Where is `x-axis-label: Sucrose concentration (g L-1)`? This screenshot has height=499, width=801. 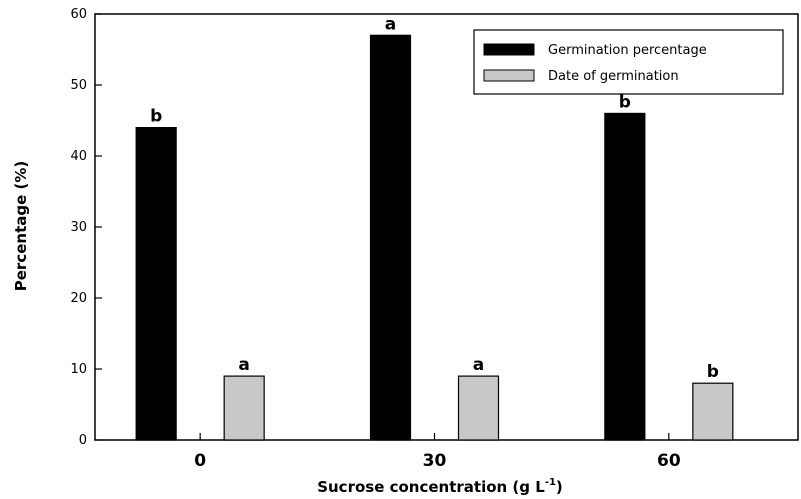 x-axis-label: Sucrose concentration (g L-1) is located at coordinates (440, 486).